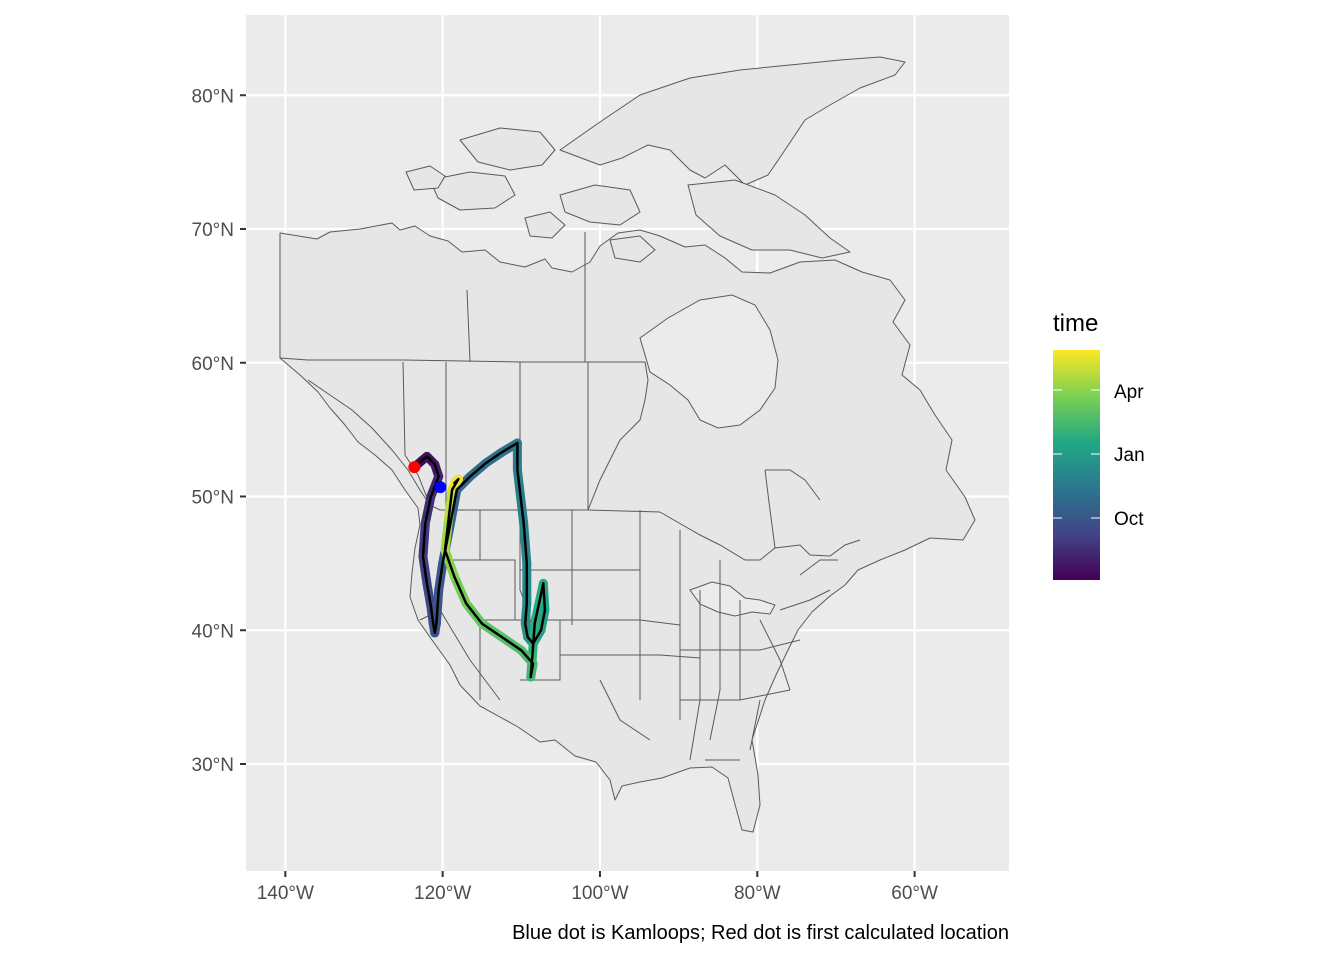  Describe the element at coordinates (655, 159) in the screenshot. I see `arctic-islands` at that location.